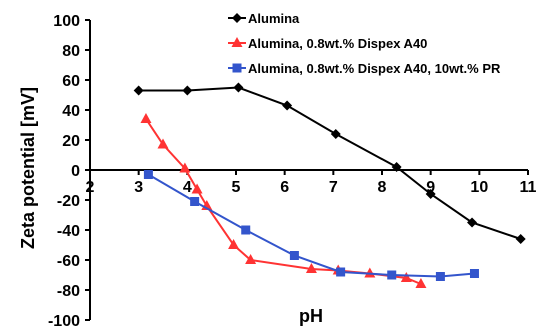 This screenshot has height=329, width=560. What do you see at coordinates (68, 261) in the screenshot?
I see `y-tick-label: -60` at bounding box center [68, 261].